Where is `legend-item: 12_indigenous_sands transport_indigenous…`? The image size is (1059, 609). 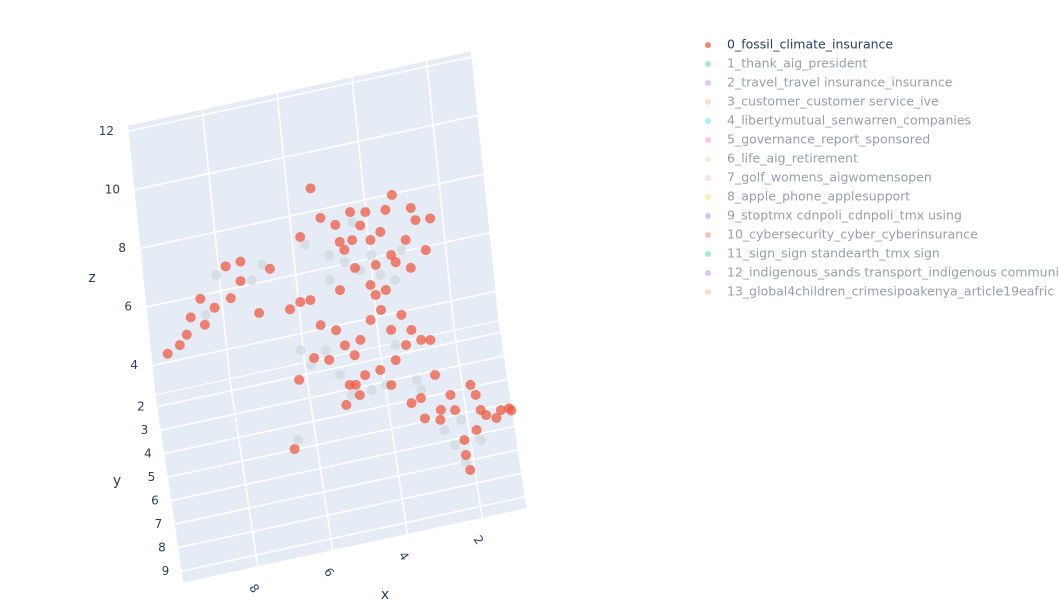 legend-item: 12_indigenous_sands transport_indigenous… is located at coordinates (882, 272).